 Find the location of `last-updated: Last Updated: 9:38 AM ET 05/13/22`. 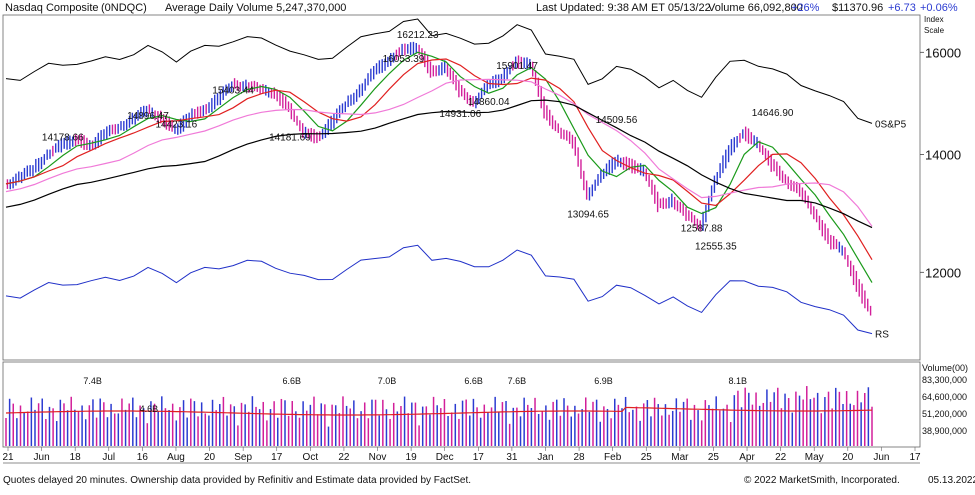

last-updated: Last Updated: 9:38 AM ET 05/13/22 is located at coordinates (623, 8).